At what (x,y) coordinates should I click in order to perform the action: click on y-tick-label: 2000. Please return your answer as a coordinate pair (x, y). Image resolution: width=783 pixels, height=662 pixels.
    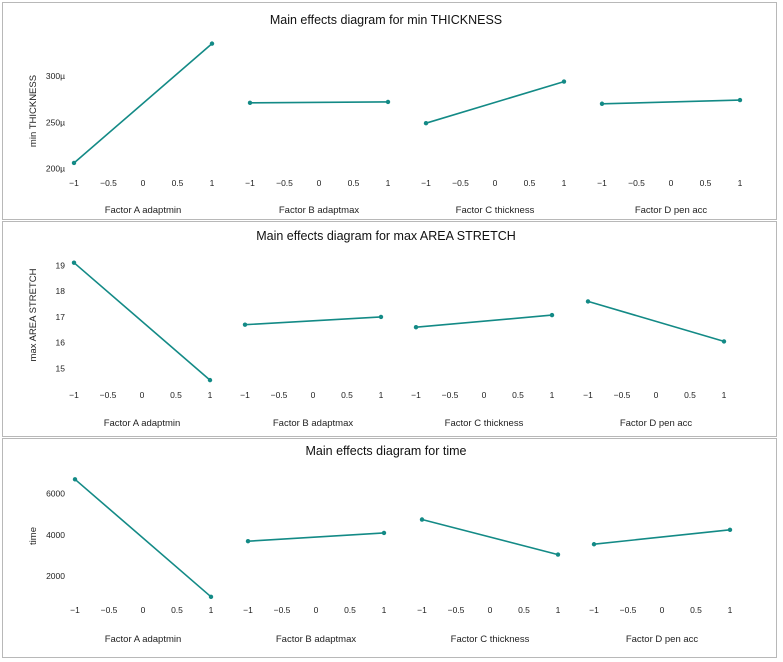
    Looking at the image, I should click on (55, 576).